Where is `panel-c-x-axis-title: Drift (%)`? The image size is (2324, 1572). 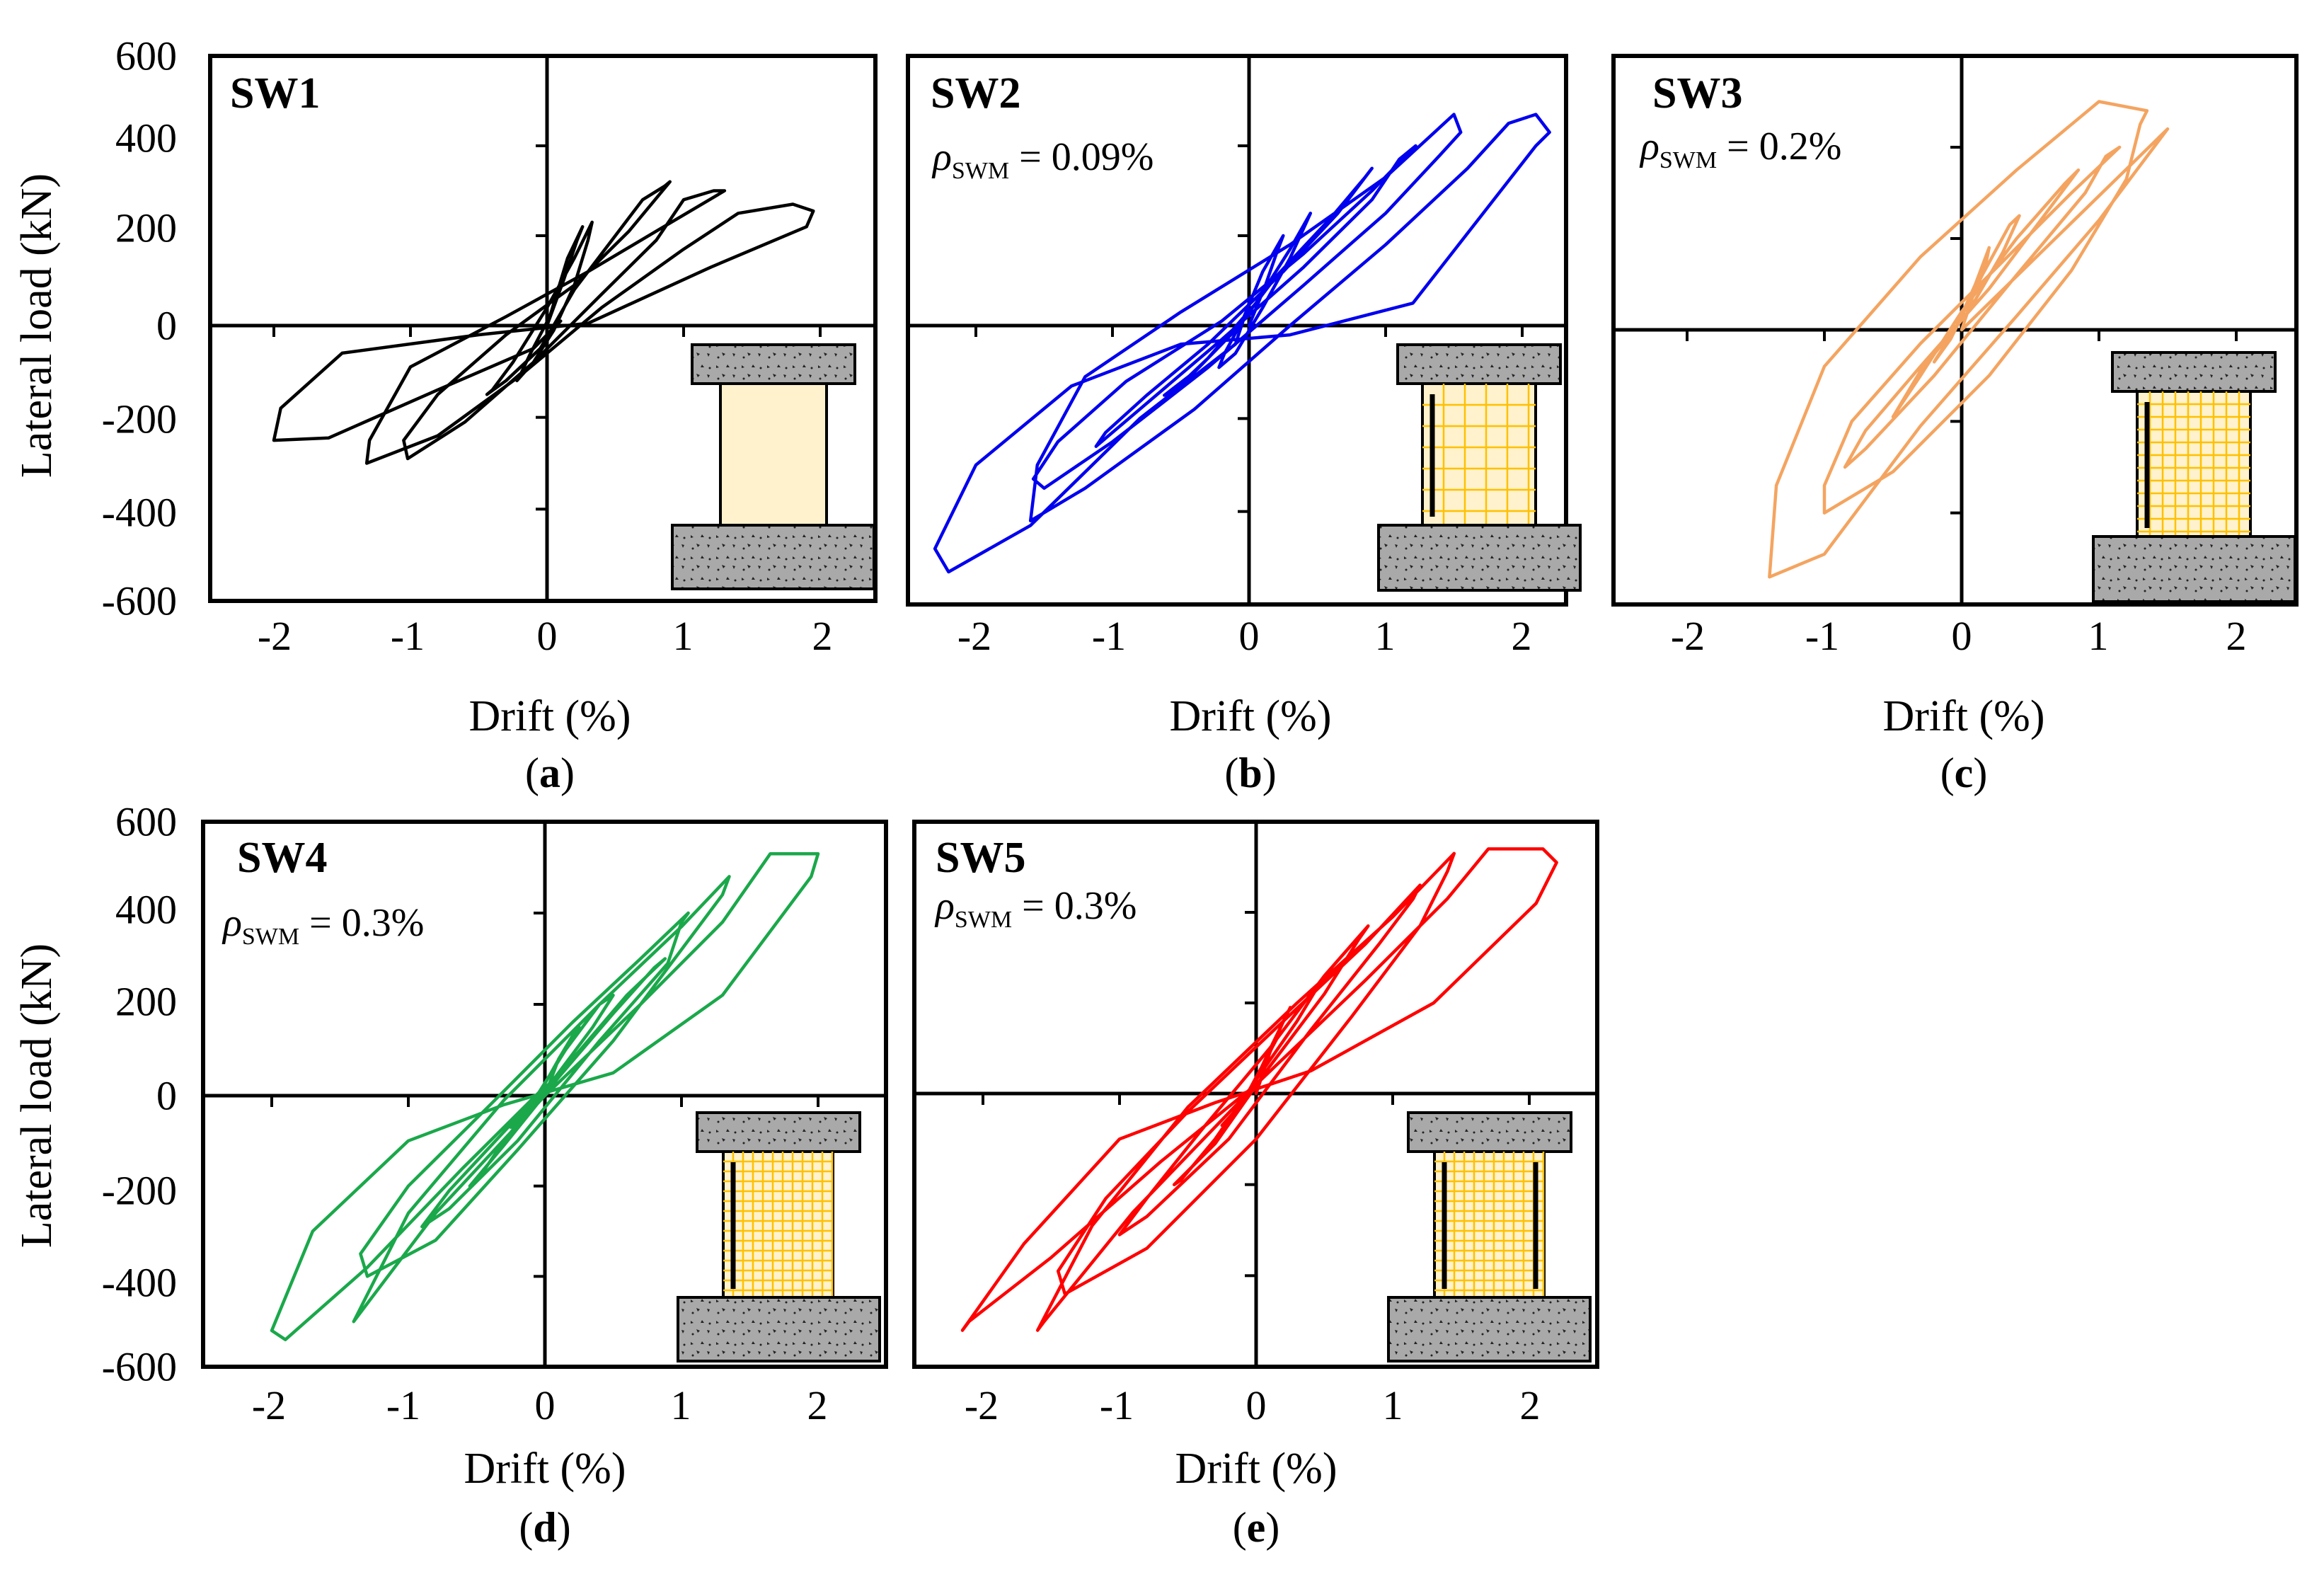
panel-c-x-axis-title: Drift (%) is located at coordinates (1964, 716).